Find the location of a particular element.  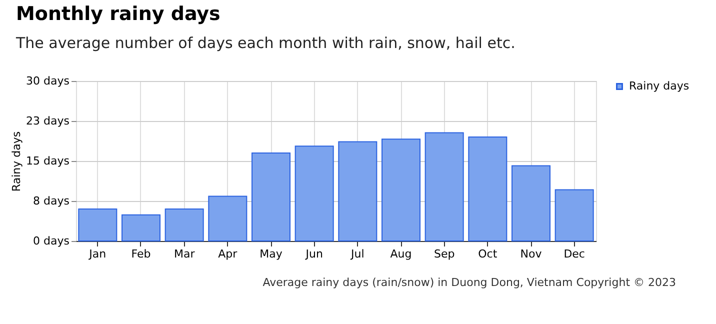

chart-title: Monthly rainy days is located at coordinates (118, 14).